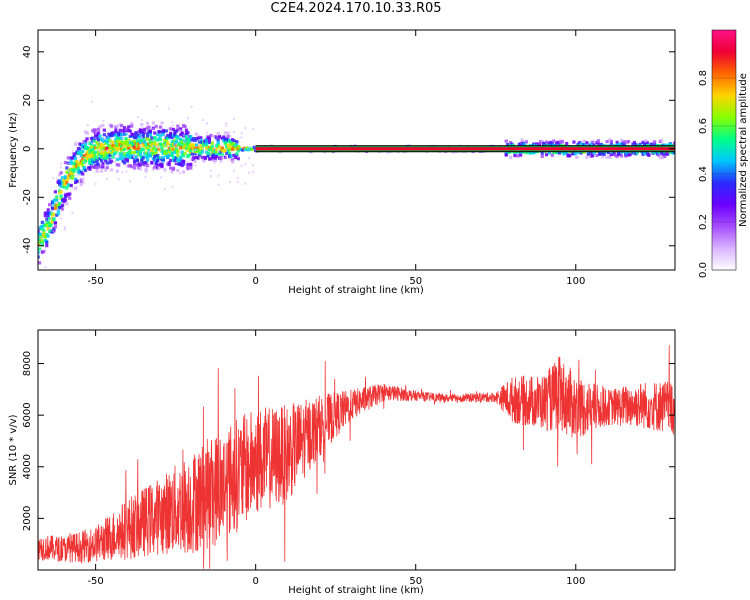 Image resolution: width=750 pixels, height=600 pixels. I want to click on x-tick-label: 100, so click(575, 281).